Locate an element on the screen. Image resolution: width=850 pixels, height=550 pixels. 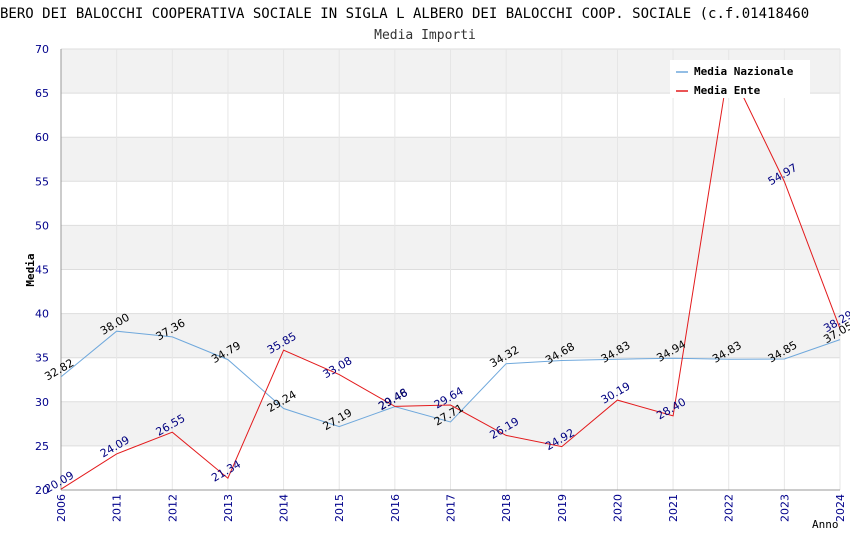
y-tick-label: 65 is located at coordinates (42, 93).